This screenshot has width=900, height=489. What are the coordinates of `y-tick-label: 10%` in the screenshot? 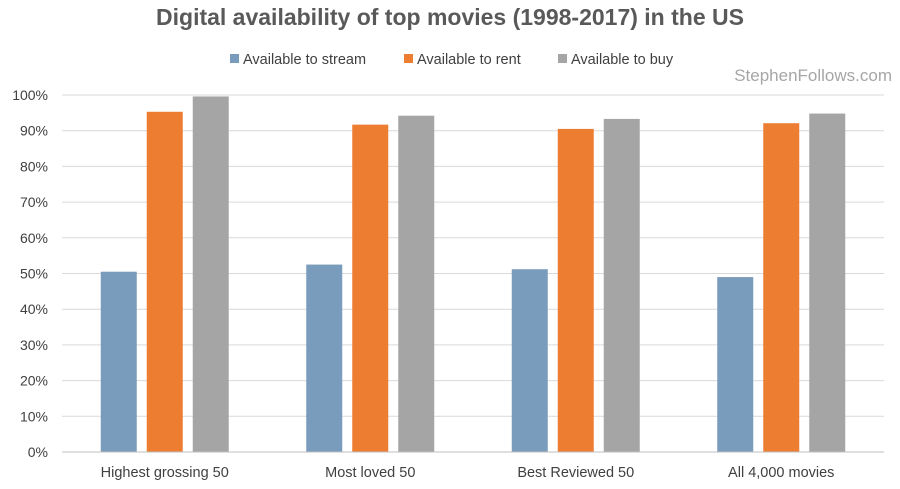 It's located at (34, 416).